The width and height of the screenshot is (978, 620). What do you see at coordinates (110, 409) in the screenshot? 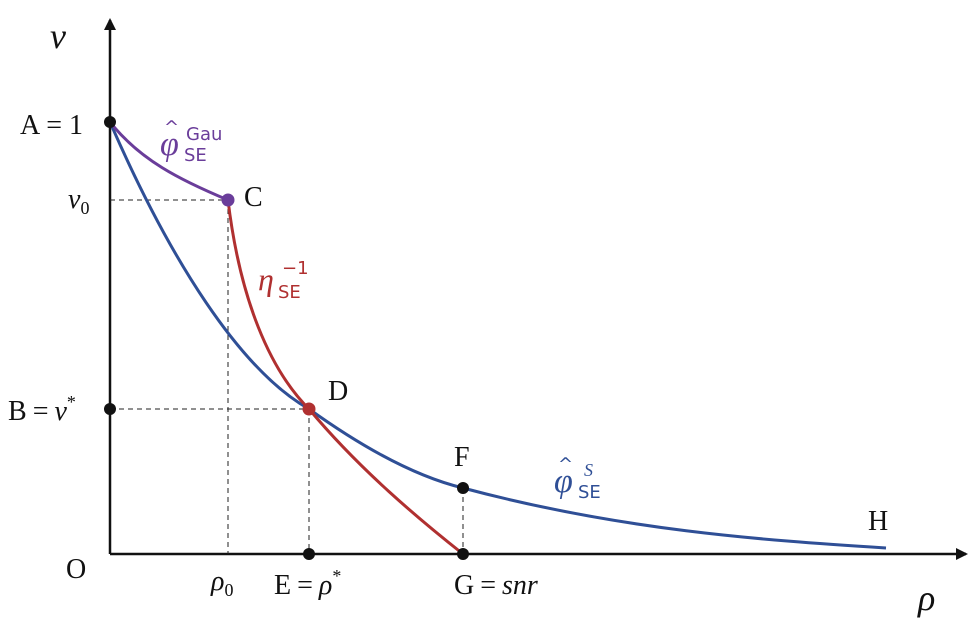
I see `point-B` at bounding box center [110, 409].